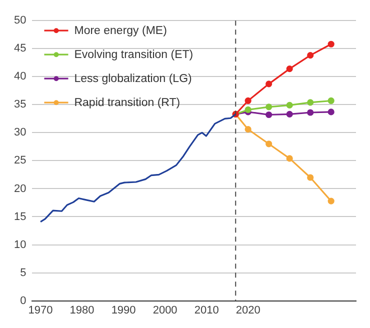  Describe the element at coordinates (121, 30) in the screenshot. I see `legend-label: More energy (ME)` at that location.